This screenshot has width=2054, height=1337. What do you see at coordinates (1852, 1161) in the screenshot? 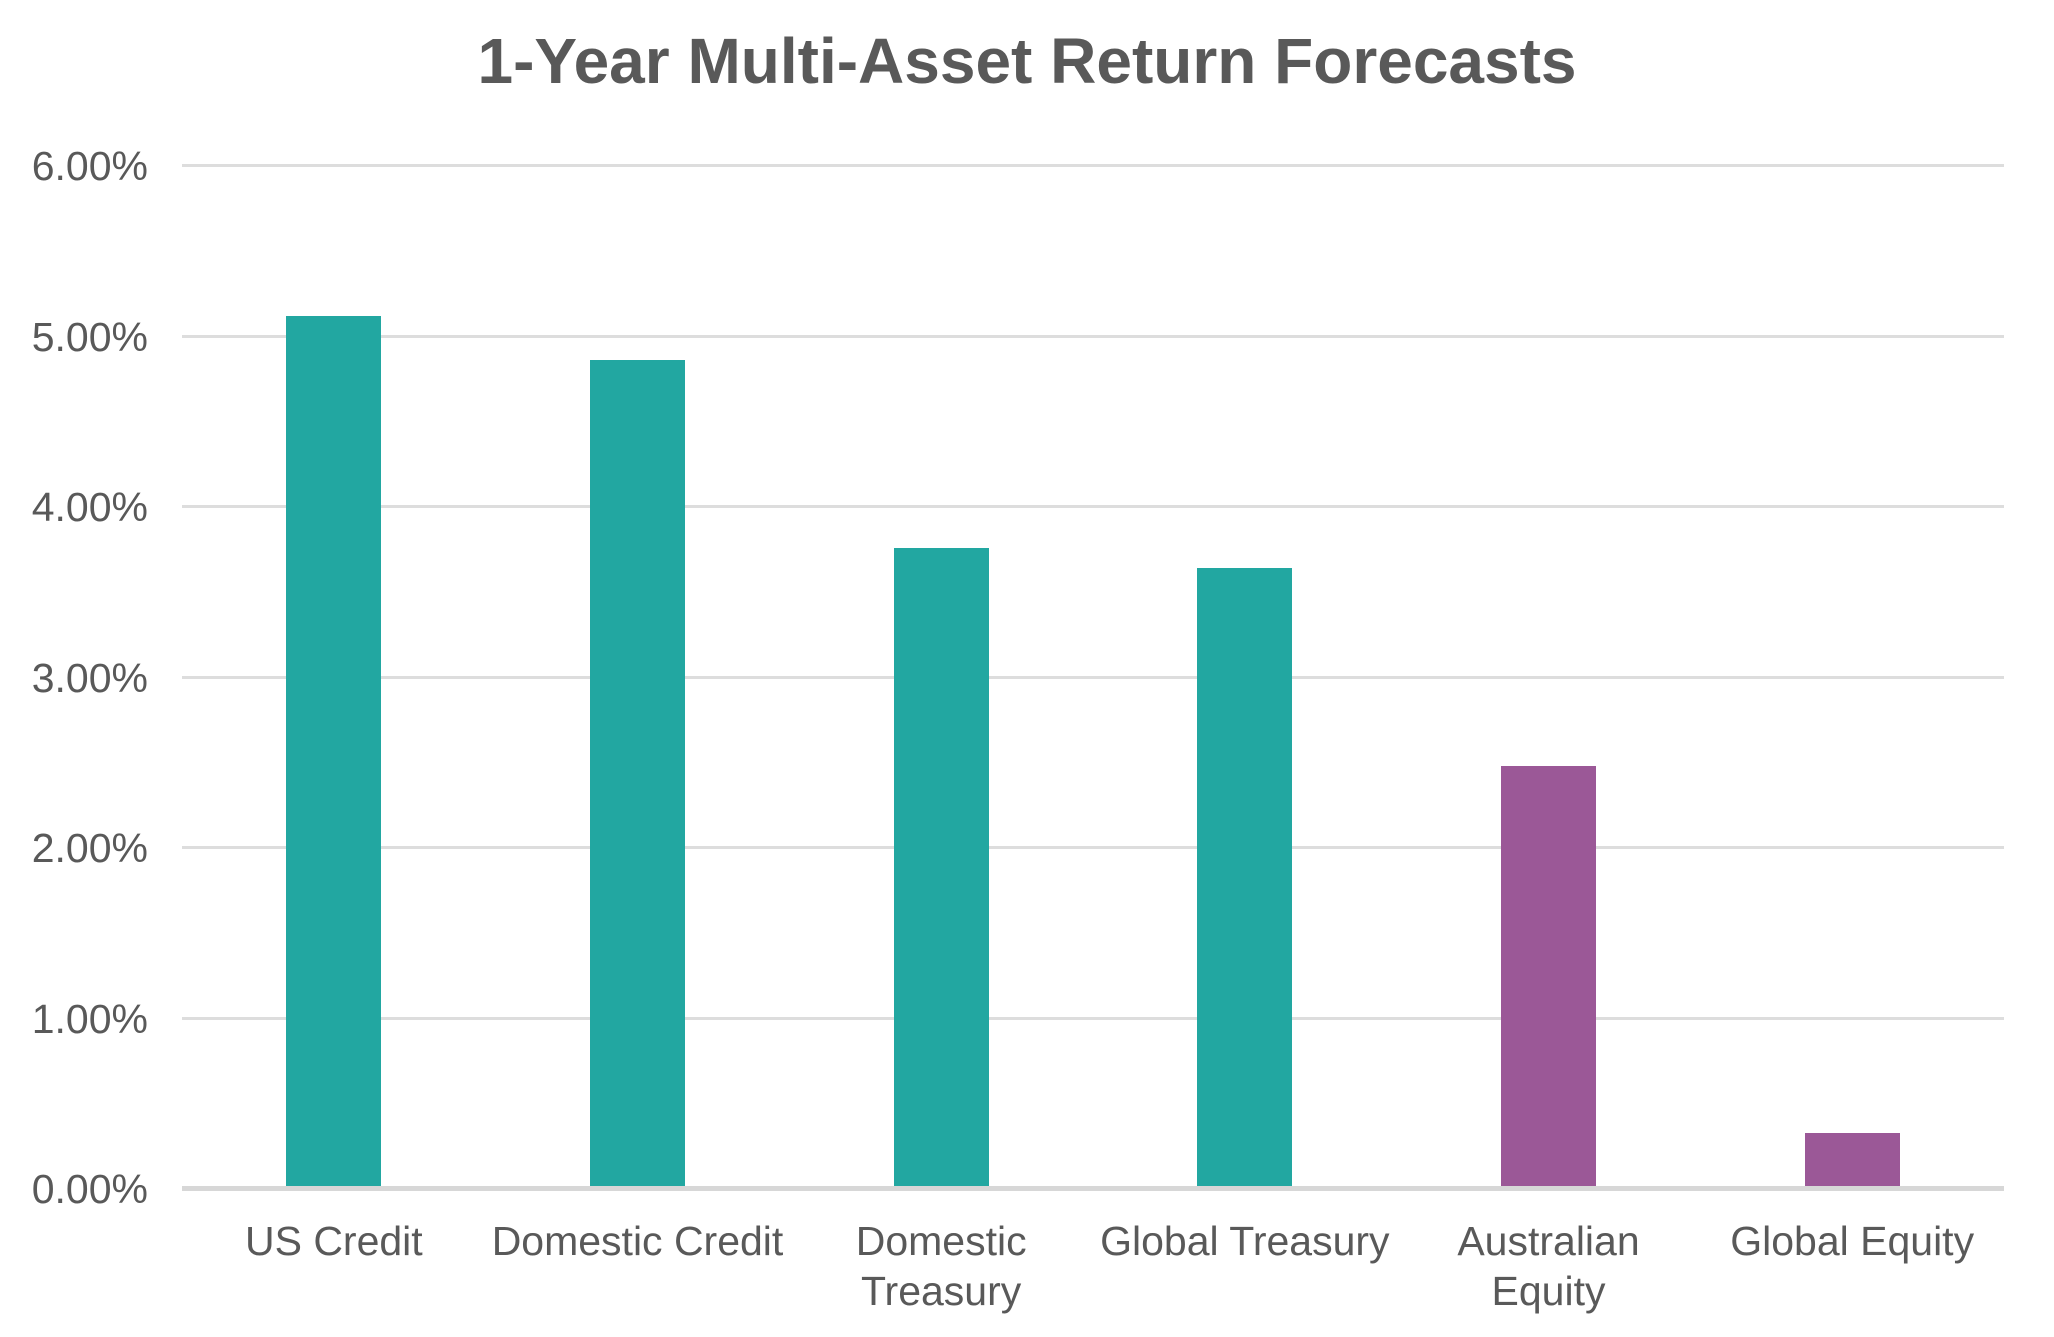
I see `bar-global-equity` at bounding box center [1852, 1161].